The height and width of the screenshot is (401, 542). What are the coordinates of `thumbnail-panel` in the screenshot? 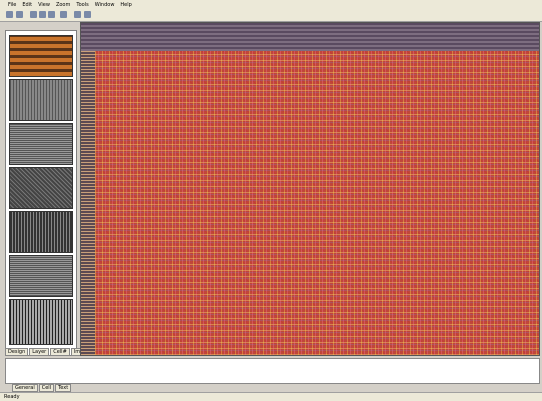 It's located at (41, 193).